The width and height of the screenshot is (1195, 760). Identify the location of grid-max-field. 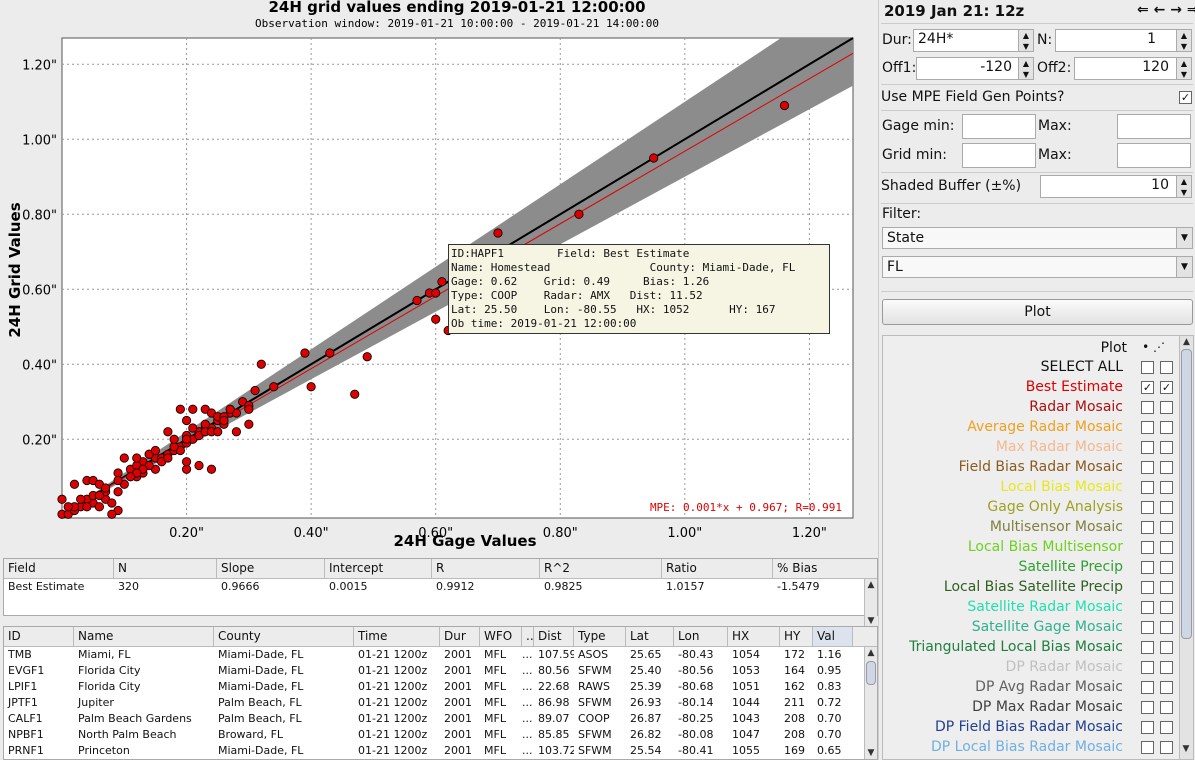
(1154, 155).